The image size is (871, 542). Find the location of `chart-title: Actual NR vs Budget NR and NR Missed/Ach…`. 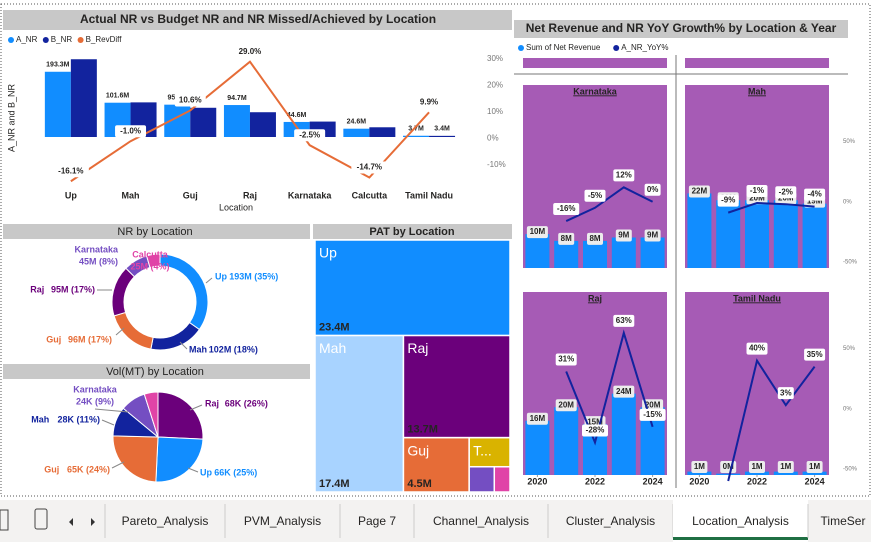

chart-title: Actual NR vs Budget NR and NR Missed/Ach… is located at coordinates (258, 19).